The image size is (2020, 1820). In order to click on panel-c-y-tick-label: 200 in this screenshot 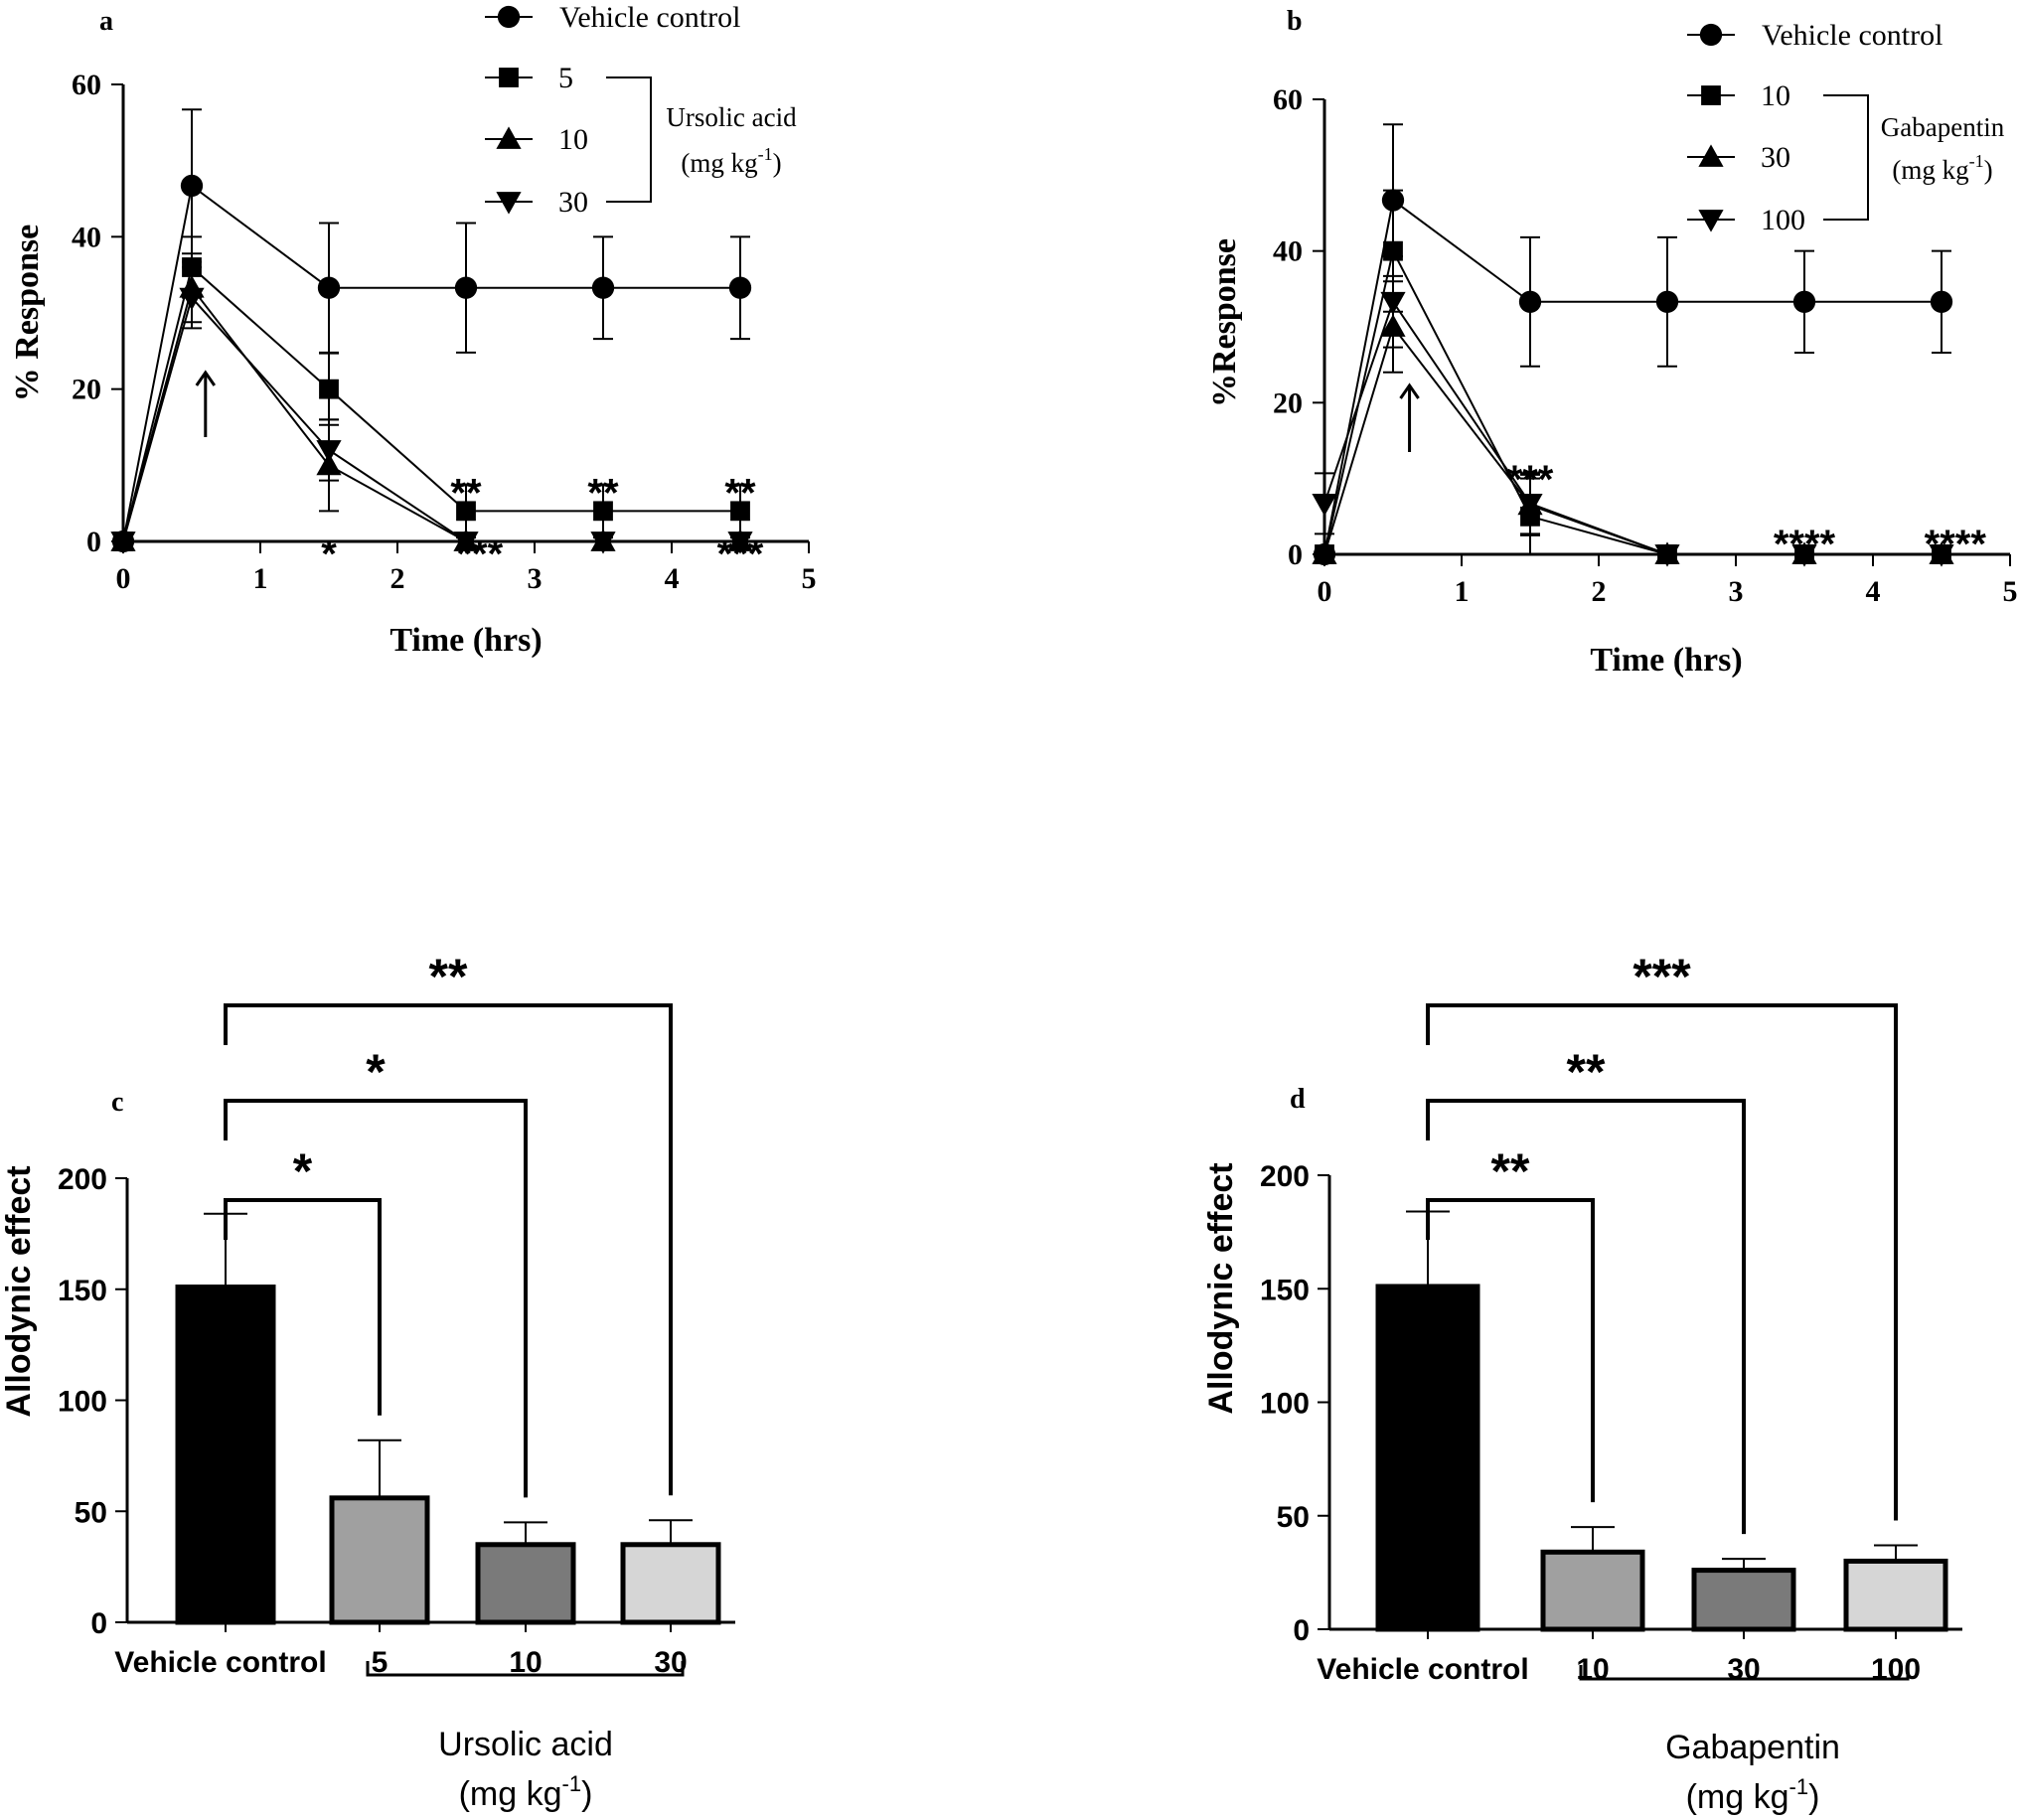, I will do `click(82, 1179)`.